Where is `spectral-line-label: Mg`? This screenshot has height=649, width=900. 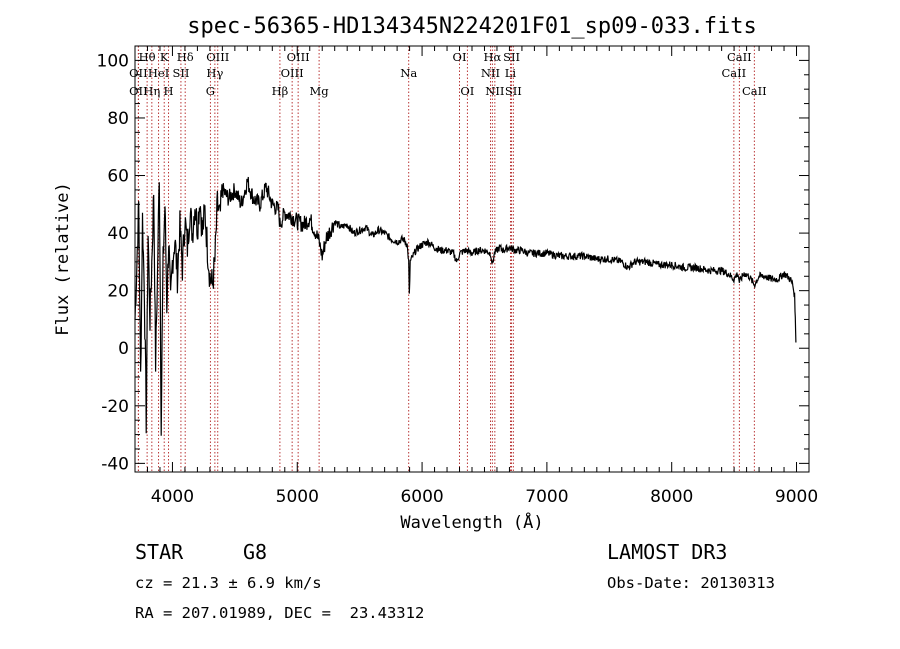 spectral-line-label: Mg is located at coordinates (320, 91).